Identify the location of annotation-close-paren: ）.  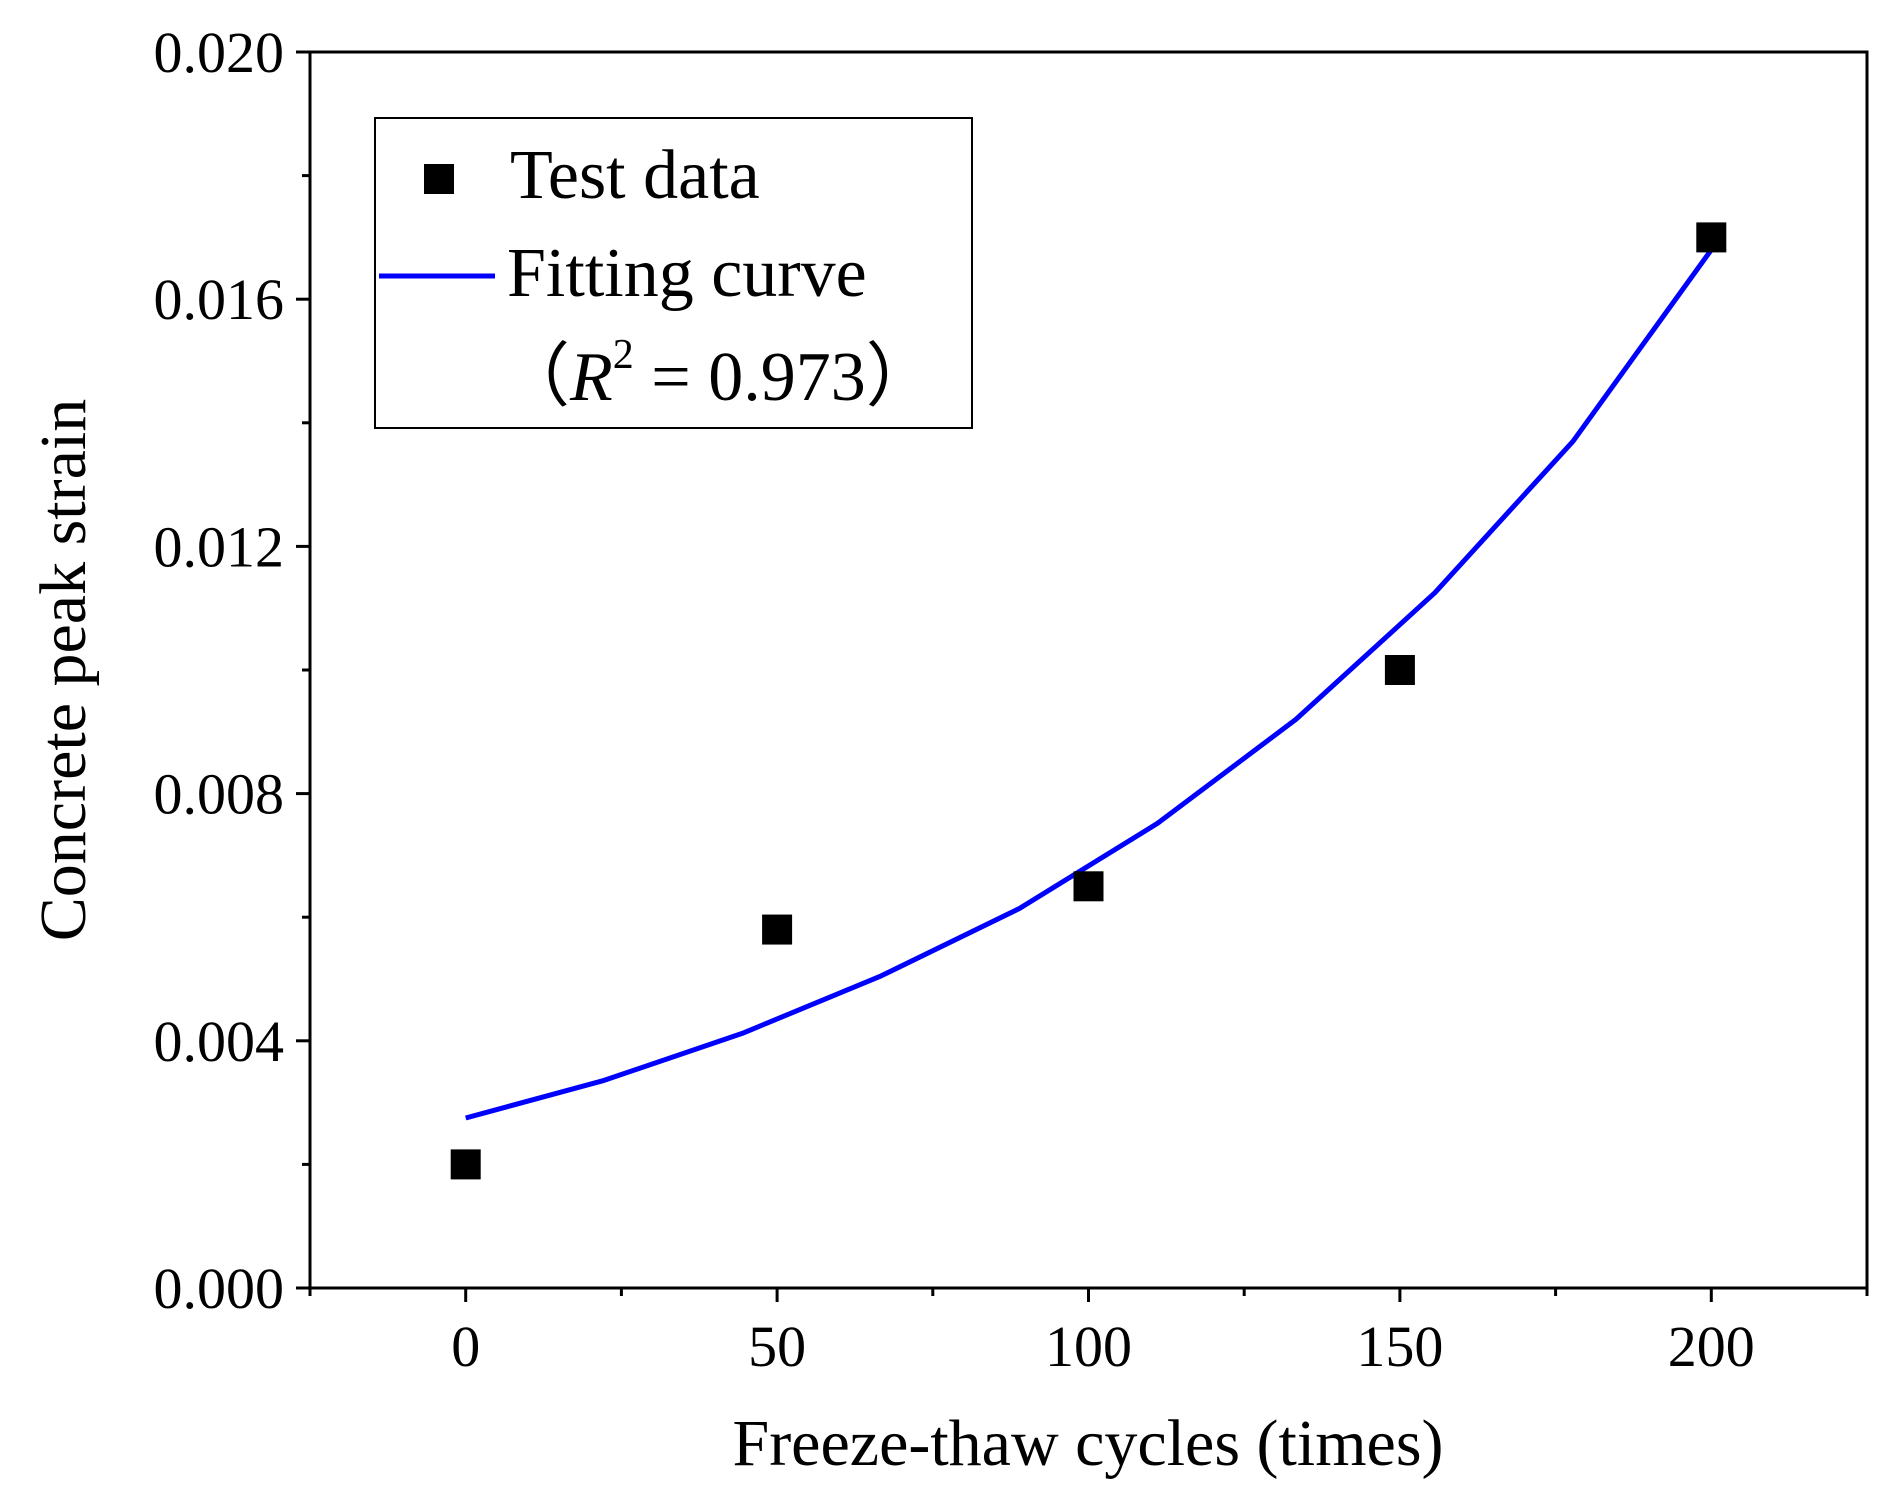
(901, 377).